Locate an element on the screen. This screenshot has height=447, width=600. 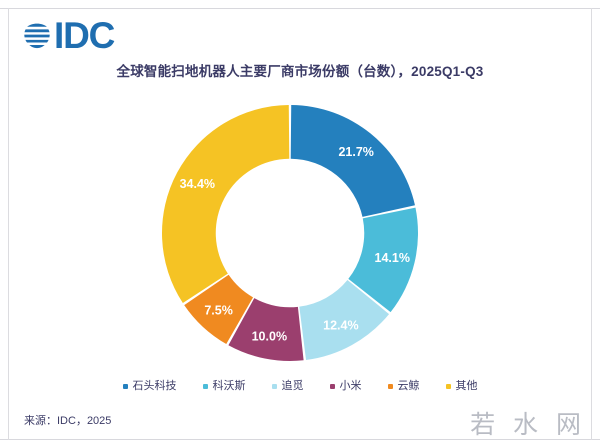
legend-item-label: 其他 is located at coordinates (466, 386).